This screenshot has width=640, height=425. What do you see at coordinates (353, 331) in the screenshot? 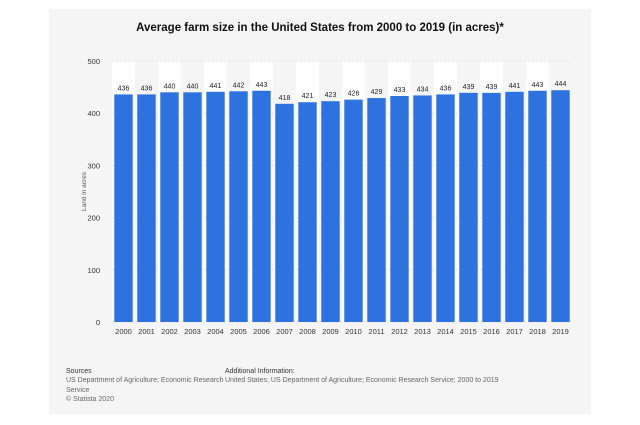
I see `x-tick-label: 2010` at bounding box center [353, 331].